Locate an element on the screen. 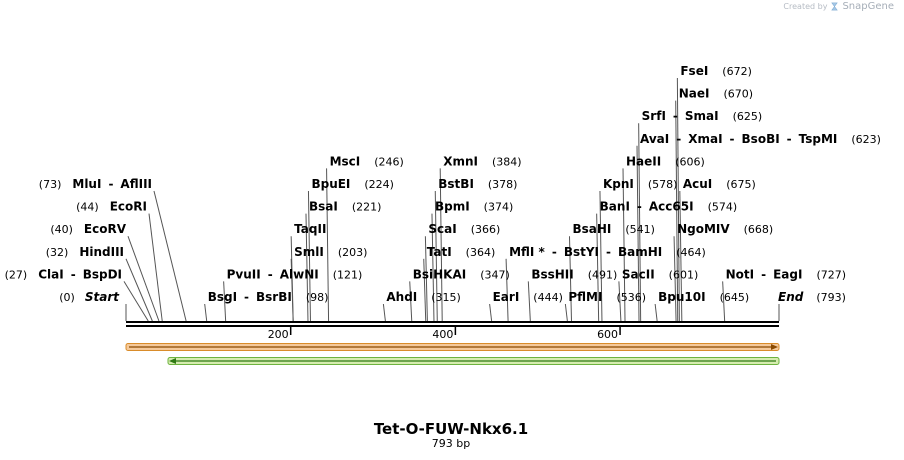 This screenshot has height=460, width=904. enzyme-name: KpnI is located at coordinates (618, 184).